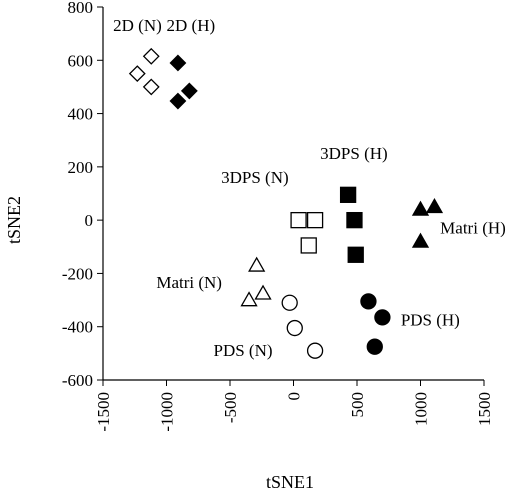  What do you see at coordinates (81, 114) in the screenshot?
I see `y-tick-label: 400` at bounding box center [81, 114].